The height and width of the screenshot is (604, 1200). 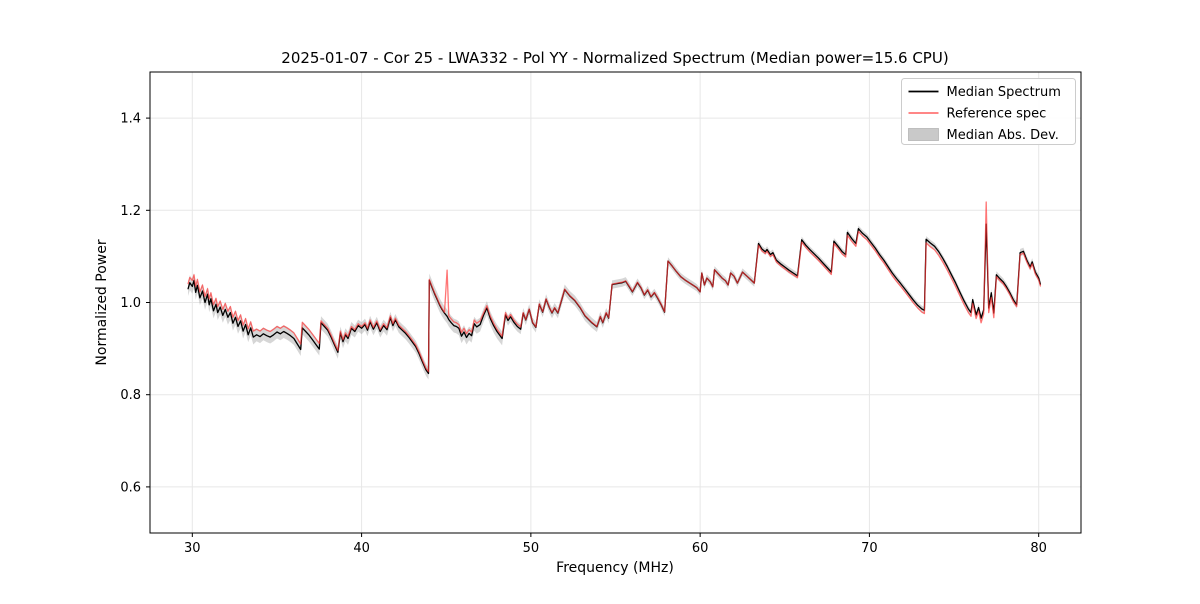 What do you see at coordinates (615, 568) in the screenshot?
I see `x-axis-label: Frequency (MHz)` at bounding box center [615, 568].